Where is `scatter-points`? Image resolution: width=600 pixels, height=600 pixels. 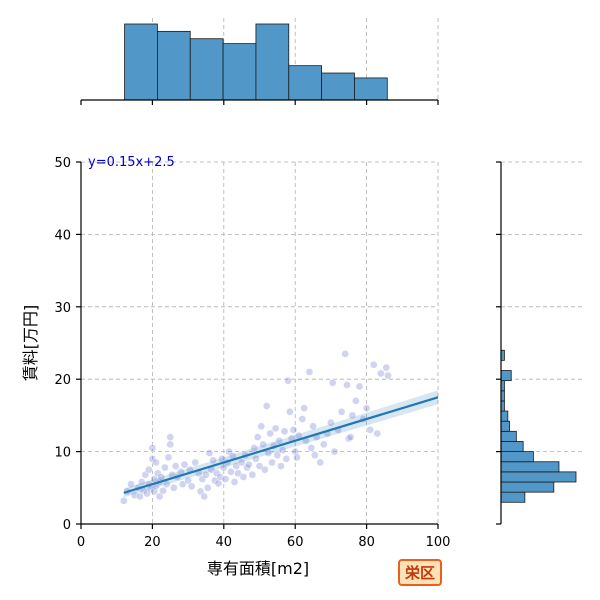 scatter-points is located at coordinates (255, 427).